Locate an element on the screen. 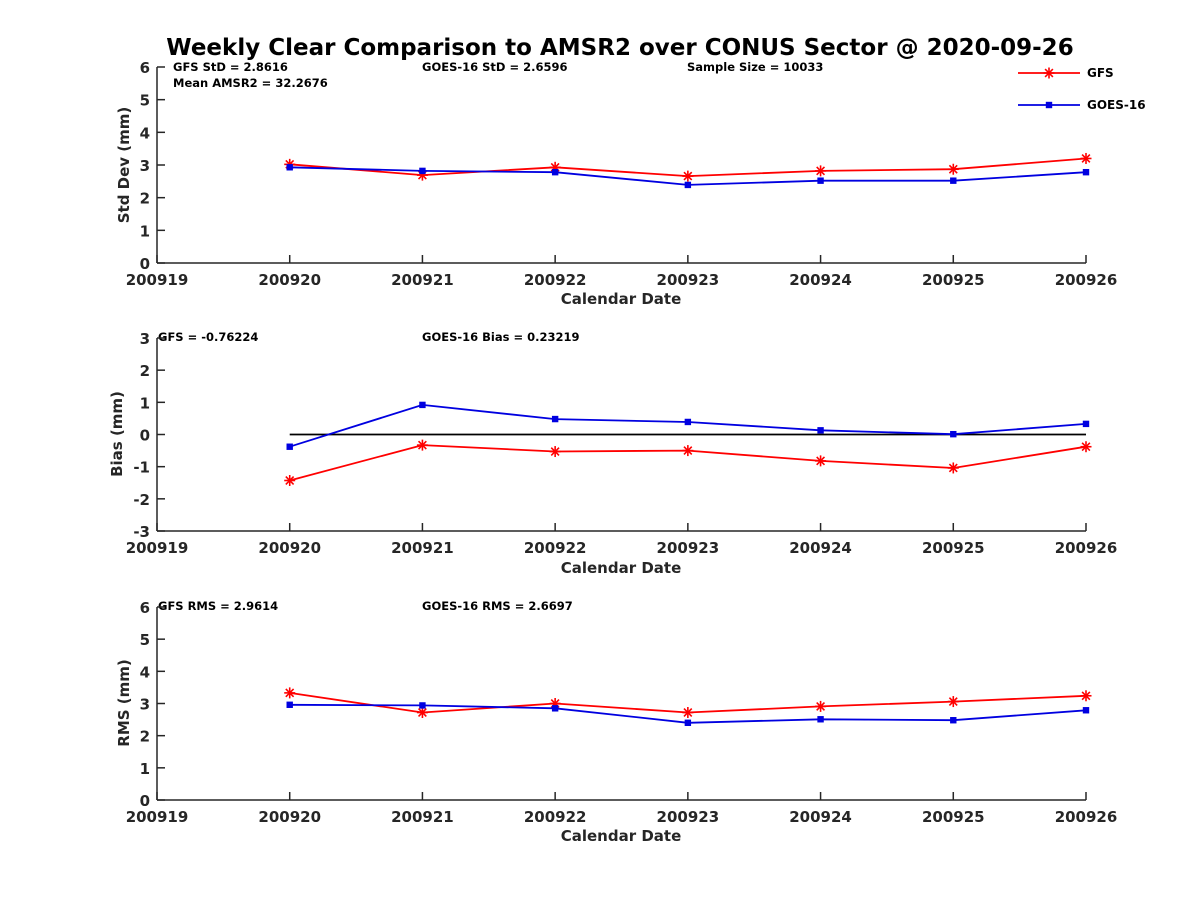 This screenshot has height=900, width=1200. legend-marker-gfs is located at coordinates (1049, 73).